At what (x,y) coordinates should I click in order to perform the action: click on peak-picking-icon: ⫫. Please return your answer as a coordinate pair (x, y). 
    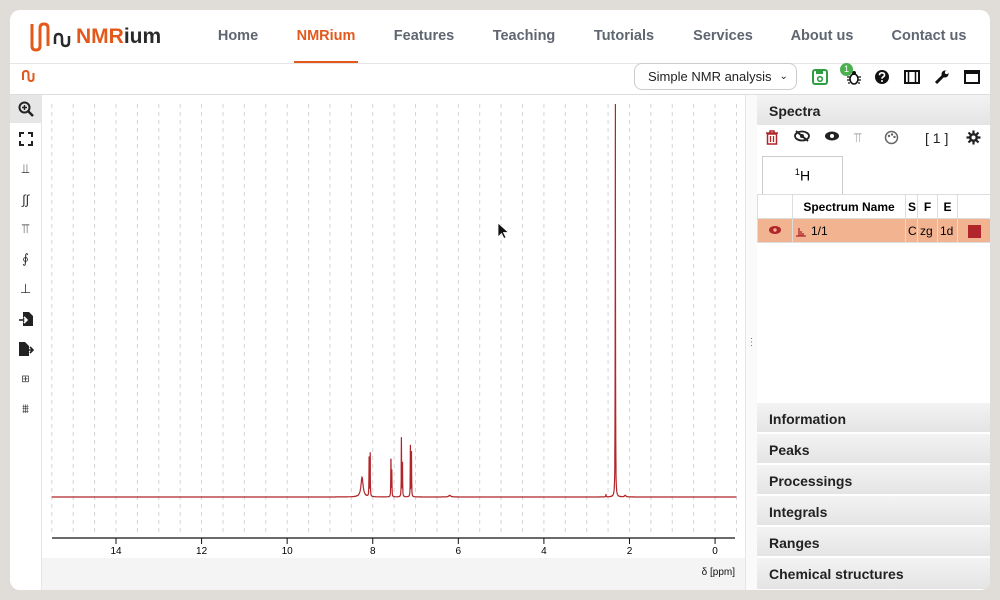
    Looking at the image, I should click on (25, 168).